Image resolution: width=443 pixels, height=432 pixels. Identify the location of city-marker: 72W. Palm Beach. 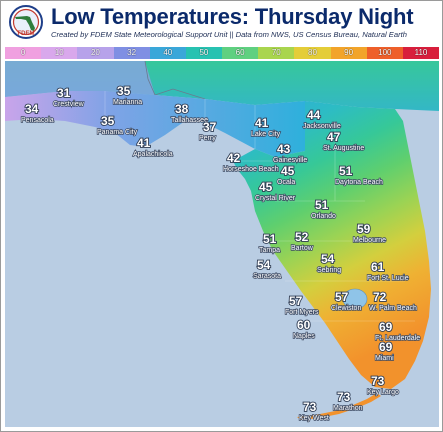
(393, 301).